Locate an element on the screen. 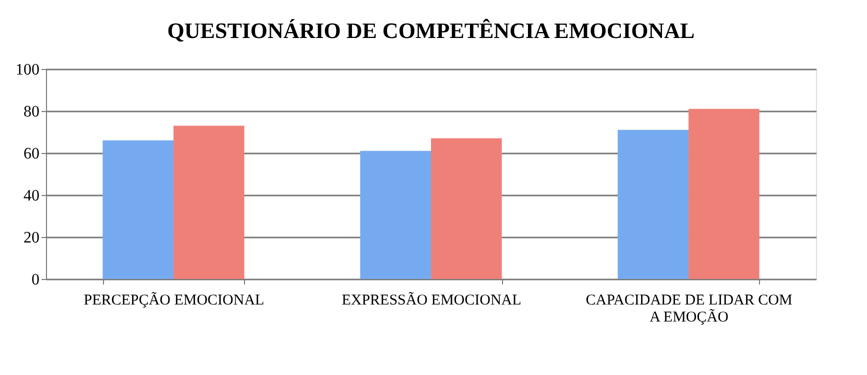 The height and width of the screenshot is (375, 867). x-tick-label: EXPRESSÃO EMOCIONAL is located at coordinates (432, 300).